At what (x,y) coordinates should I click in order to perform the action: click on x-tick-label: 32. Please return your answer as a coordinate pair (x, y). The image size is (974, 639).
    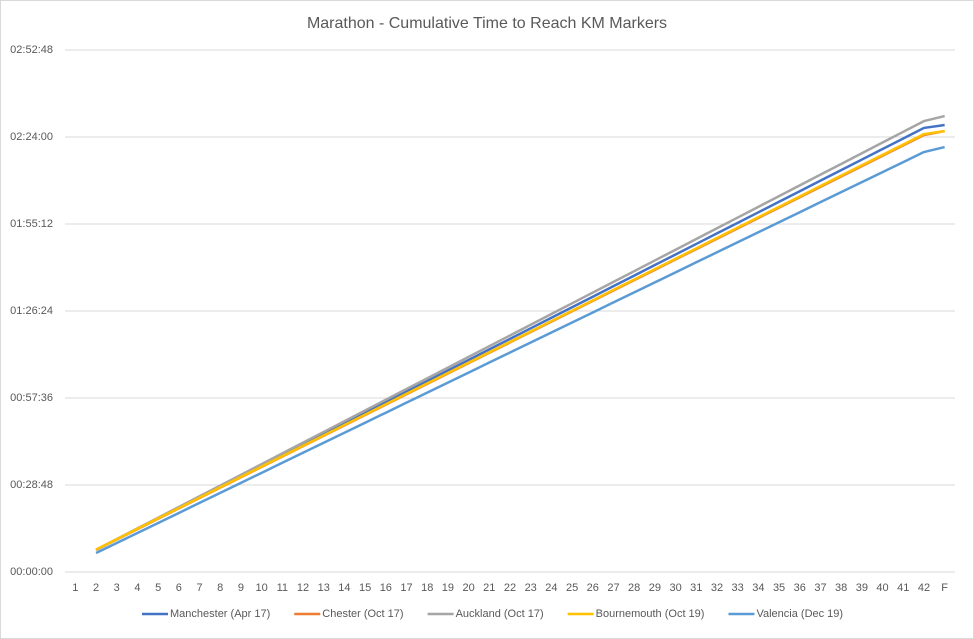
    Looking at the image, I should click on (717, 588).